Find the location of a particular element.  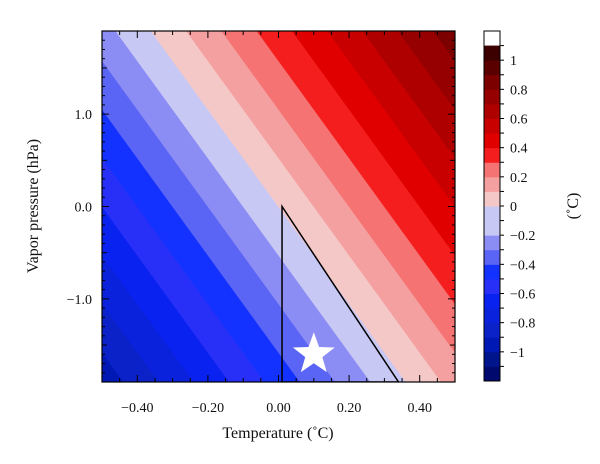

y-tick-label: 0.0 is located at coordinates (84, 208).